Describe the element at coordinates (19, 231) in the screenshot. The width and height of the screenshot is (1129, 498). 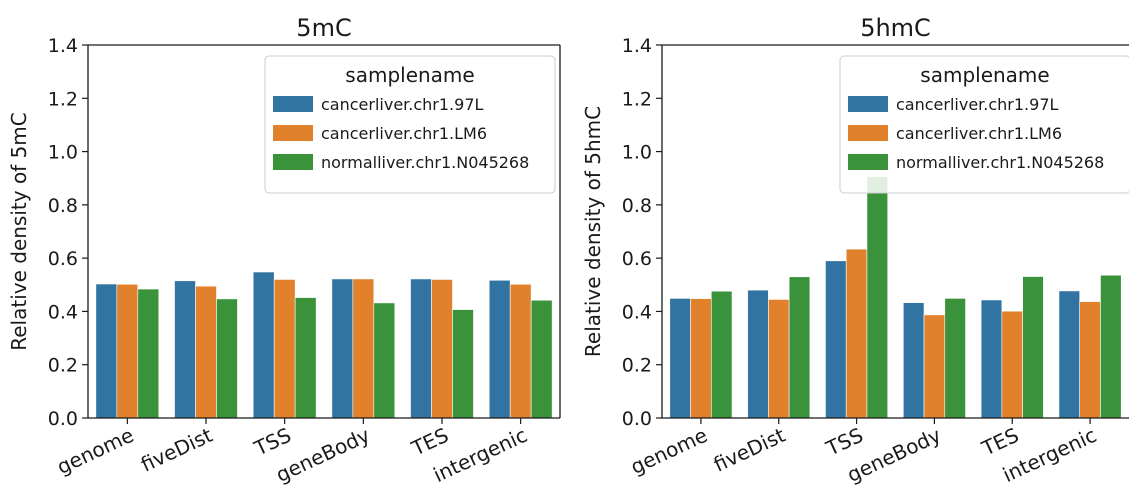
I see `y-axis-label: Relative density of 5mC` at that location.